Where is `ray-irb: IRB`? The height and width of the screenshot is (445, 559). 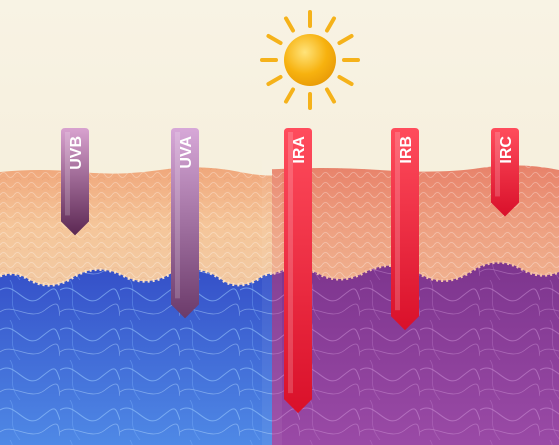
ray-irb: IRB is located at coordinates (405, 229).